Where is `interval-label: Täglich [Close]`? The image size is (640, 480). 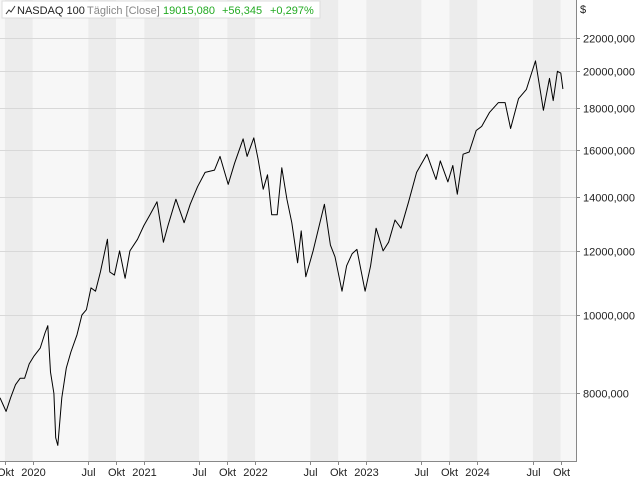
interval-label: Täglich [Close] is located at coordinates (123, 11).